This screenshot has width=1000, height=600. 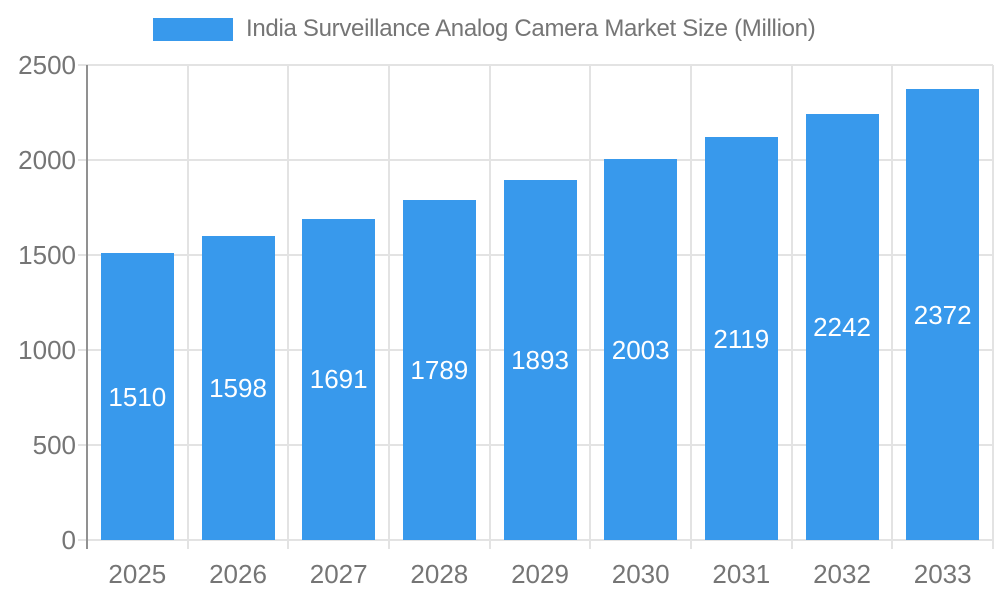 I want to click on x-tick-label: 2029, so click(x=540, y=574).